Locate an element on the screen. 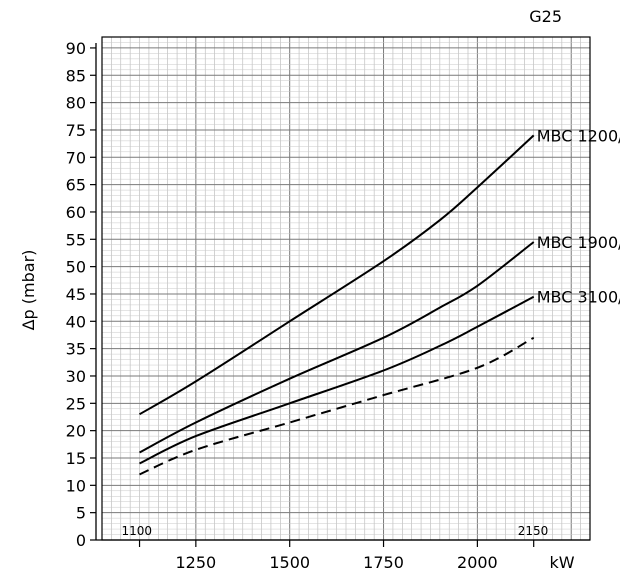 The height and width of the screenshot is (575, 620). series-label: MBC 3100/1 is located at coordinates (578, 297).